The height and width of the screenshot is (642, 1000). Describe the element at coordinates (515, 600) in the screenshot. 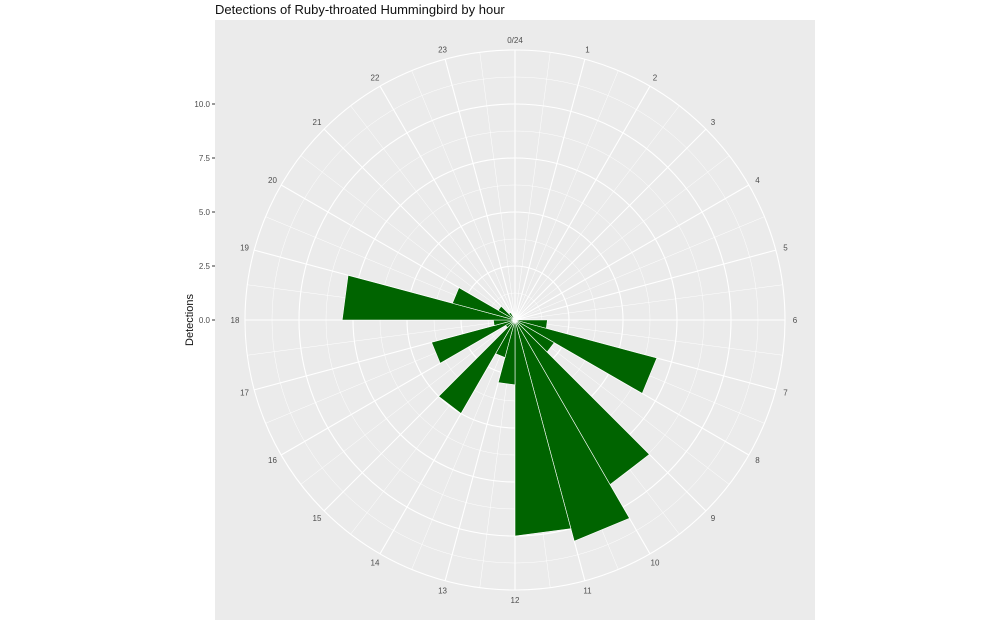

I see `hour-tick-label: 12` at that location.